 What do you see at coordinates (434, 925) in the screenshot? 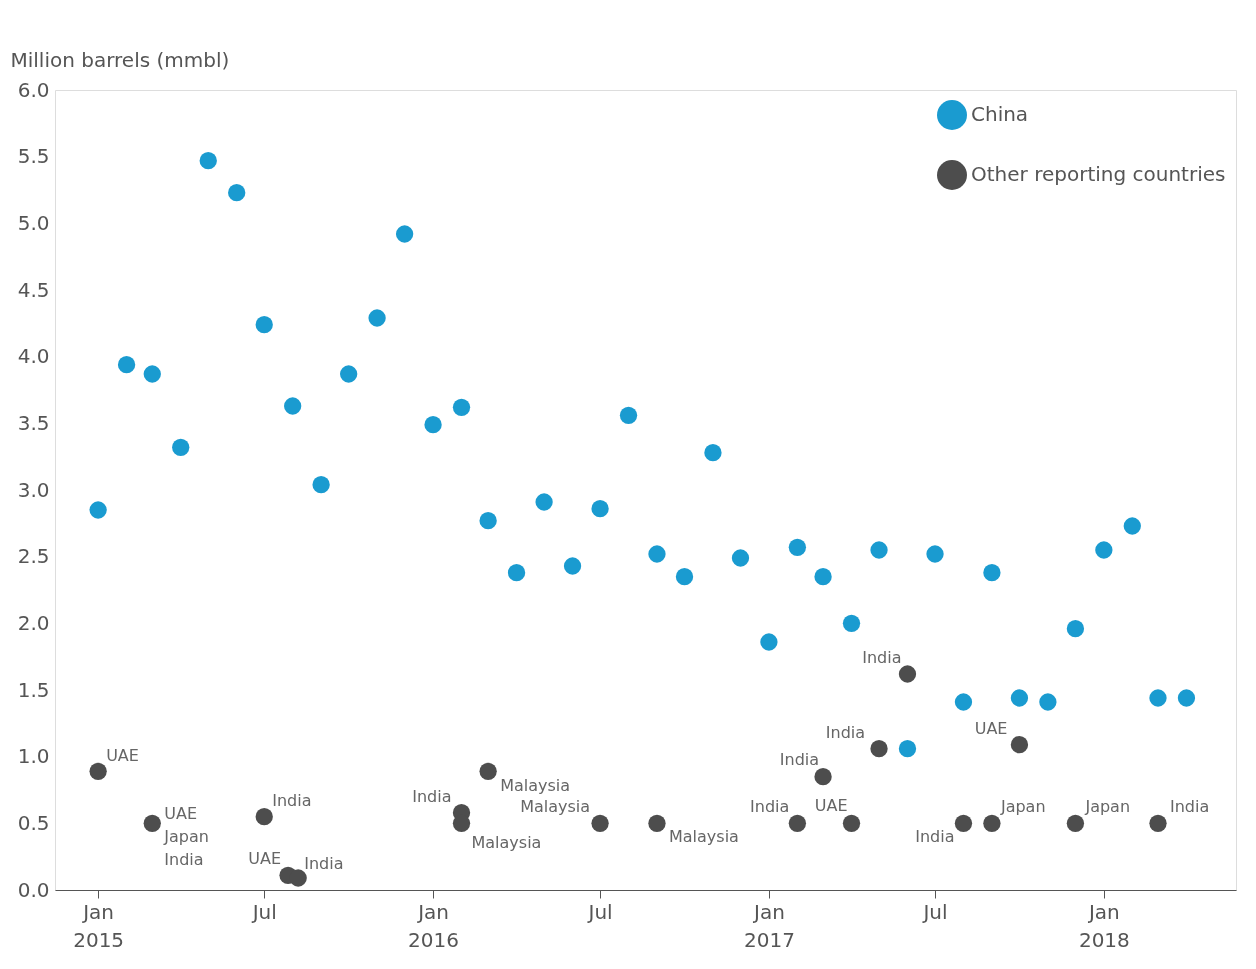
I see `x-tick-label: Jan 2016` at bounding box center [434, 925].